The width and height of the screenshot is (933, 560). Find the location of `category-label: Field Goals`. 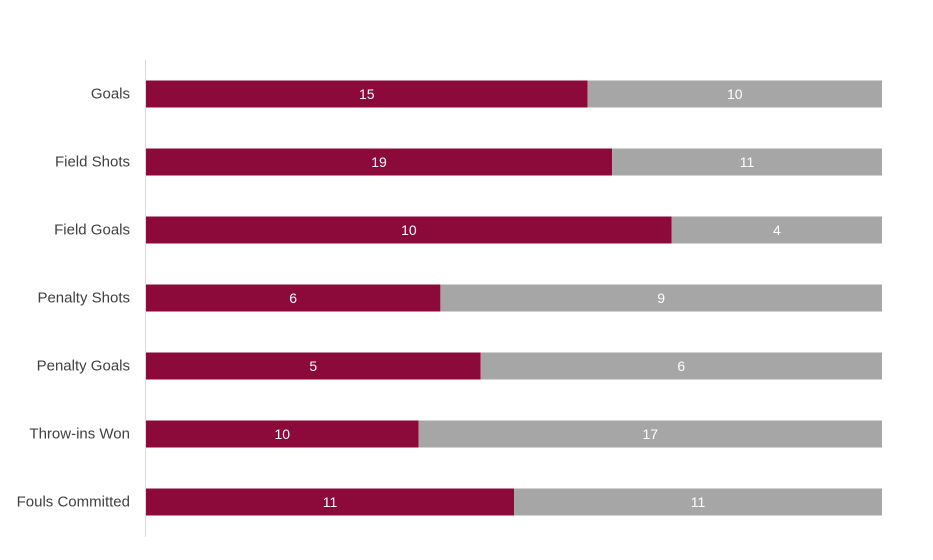

category-label: Field Goals is located at coordinates (92, 230).